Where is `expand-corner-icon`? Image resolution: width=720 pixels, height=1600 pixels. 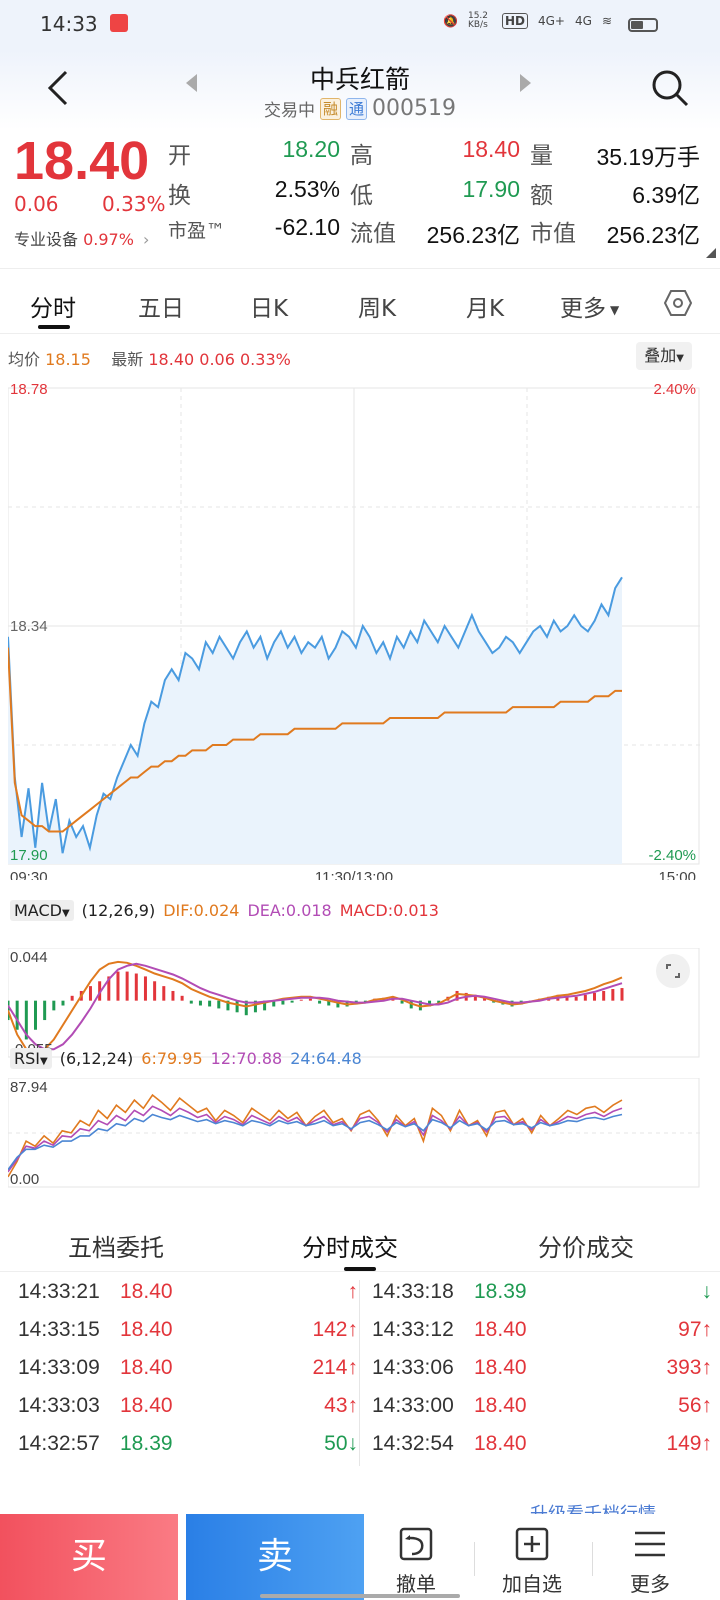 expand-corner-icon is located at coordinates (711, 253).